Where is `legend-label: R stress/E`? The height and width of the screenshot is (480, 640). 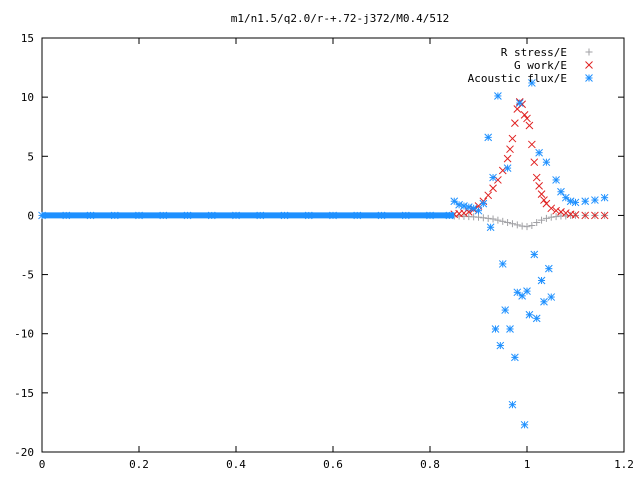
legend-label: R stress/E is located at coordinates (534, 52).